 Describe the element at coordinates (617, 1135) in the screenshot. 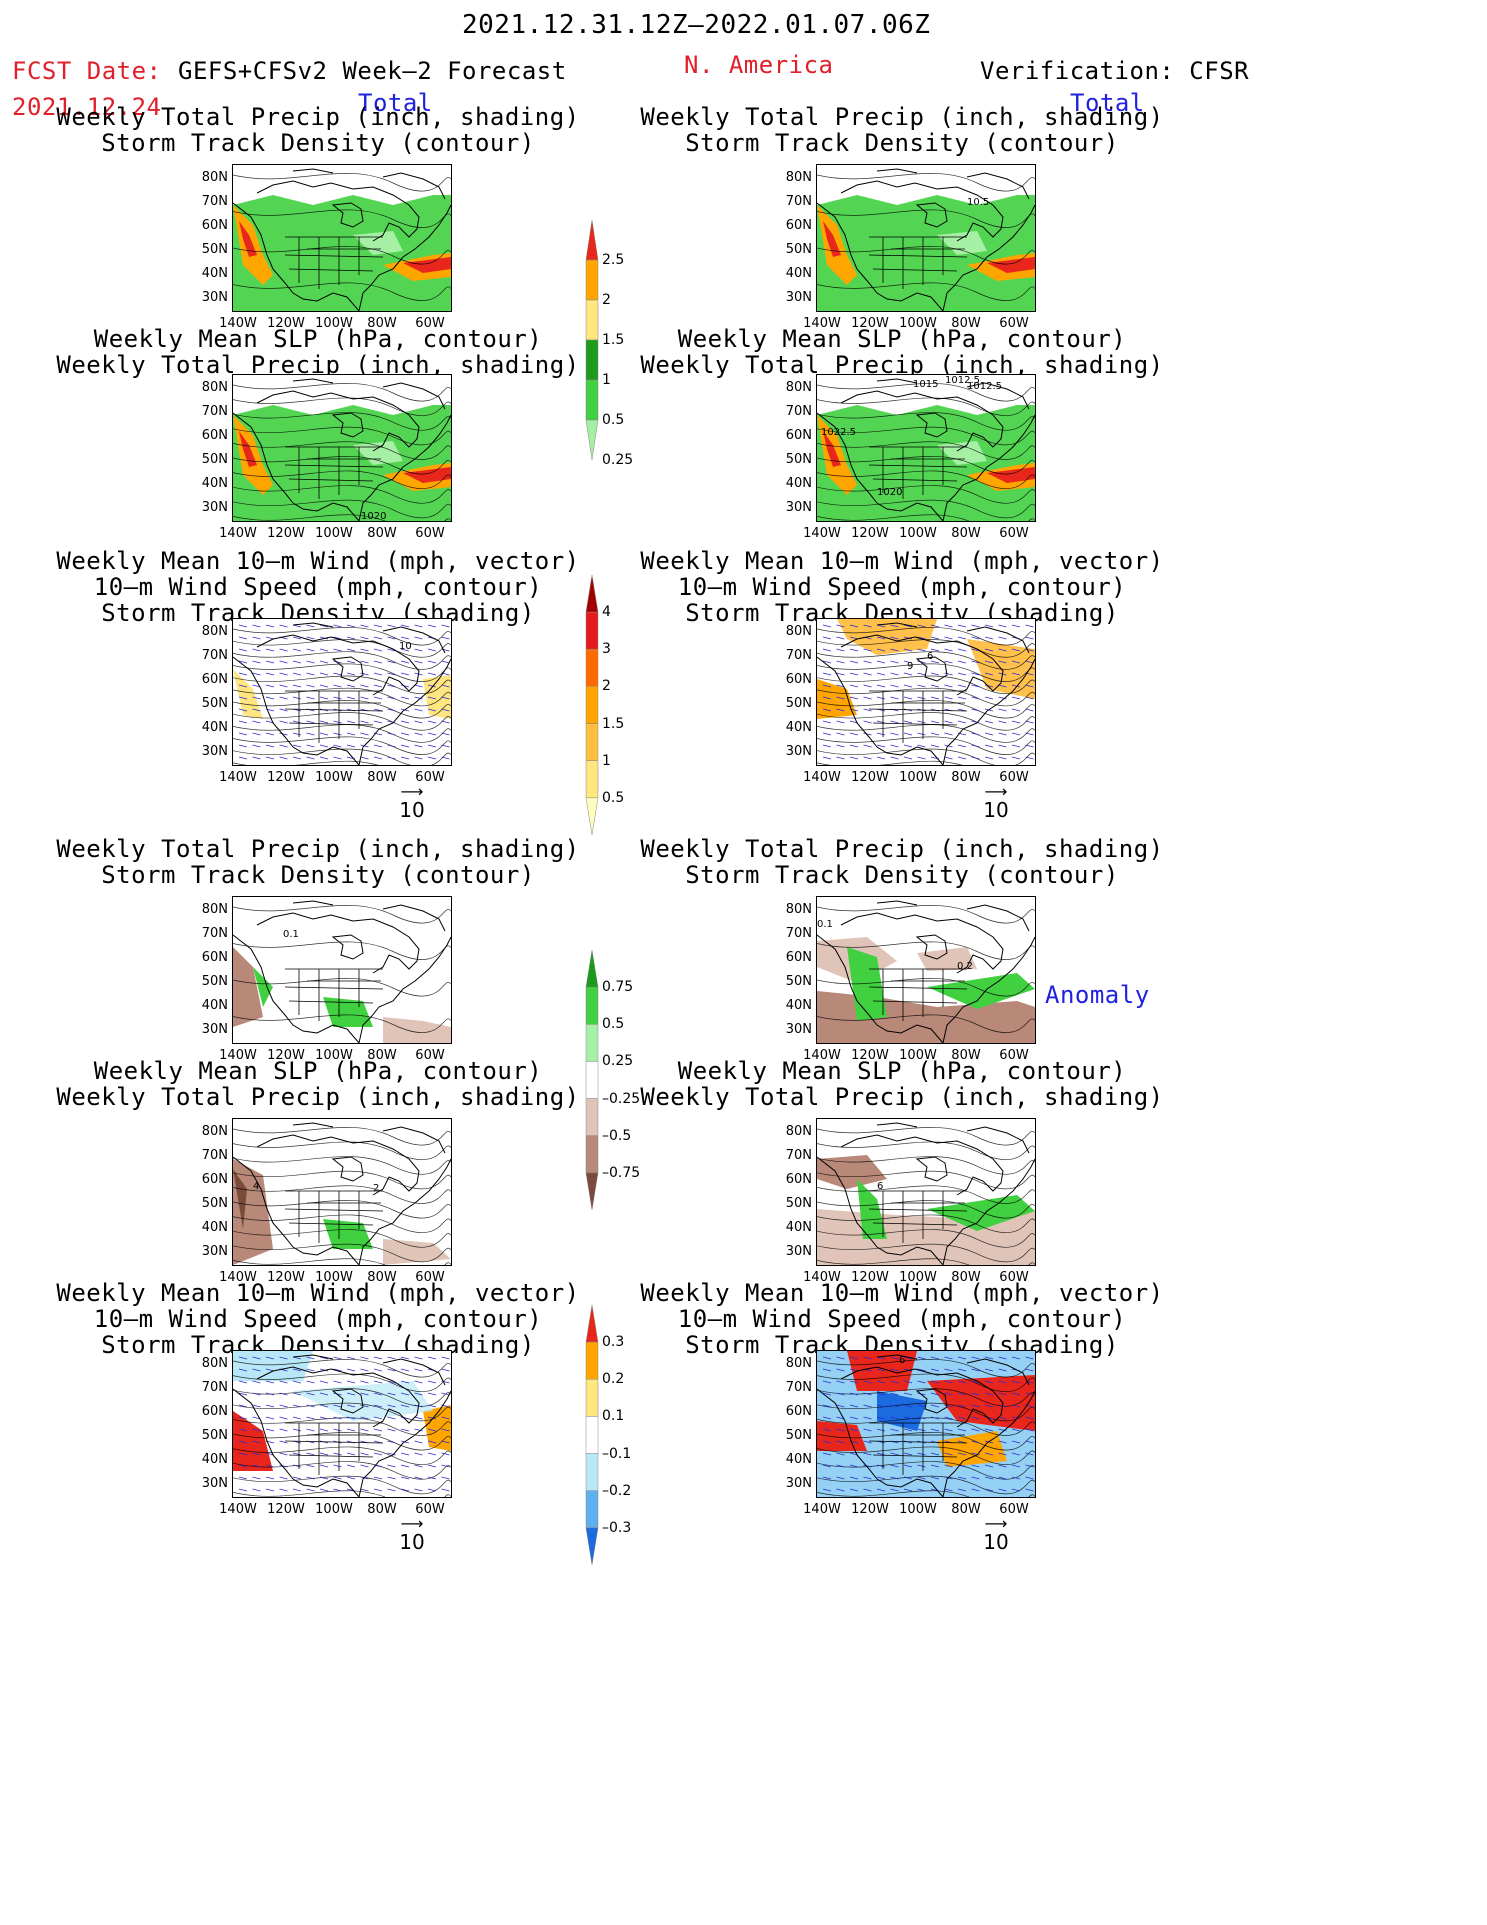

I see `colorbar-label: –0.5` at that location.